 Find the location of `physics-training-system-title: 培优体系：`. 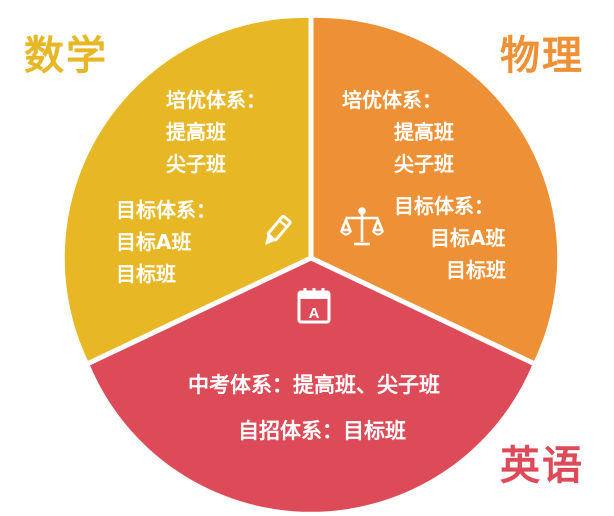

physics-training-system-title: 培优体系： is located at coordinates (392, 100).